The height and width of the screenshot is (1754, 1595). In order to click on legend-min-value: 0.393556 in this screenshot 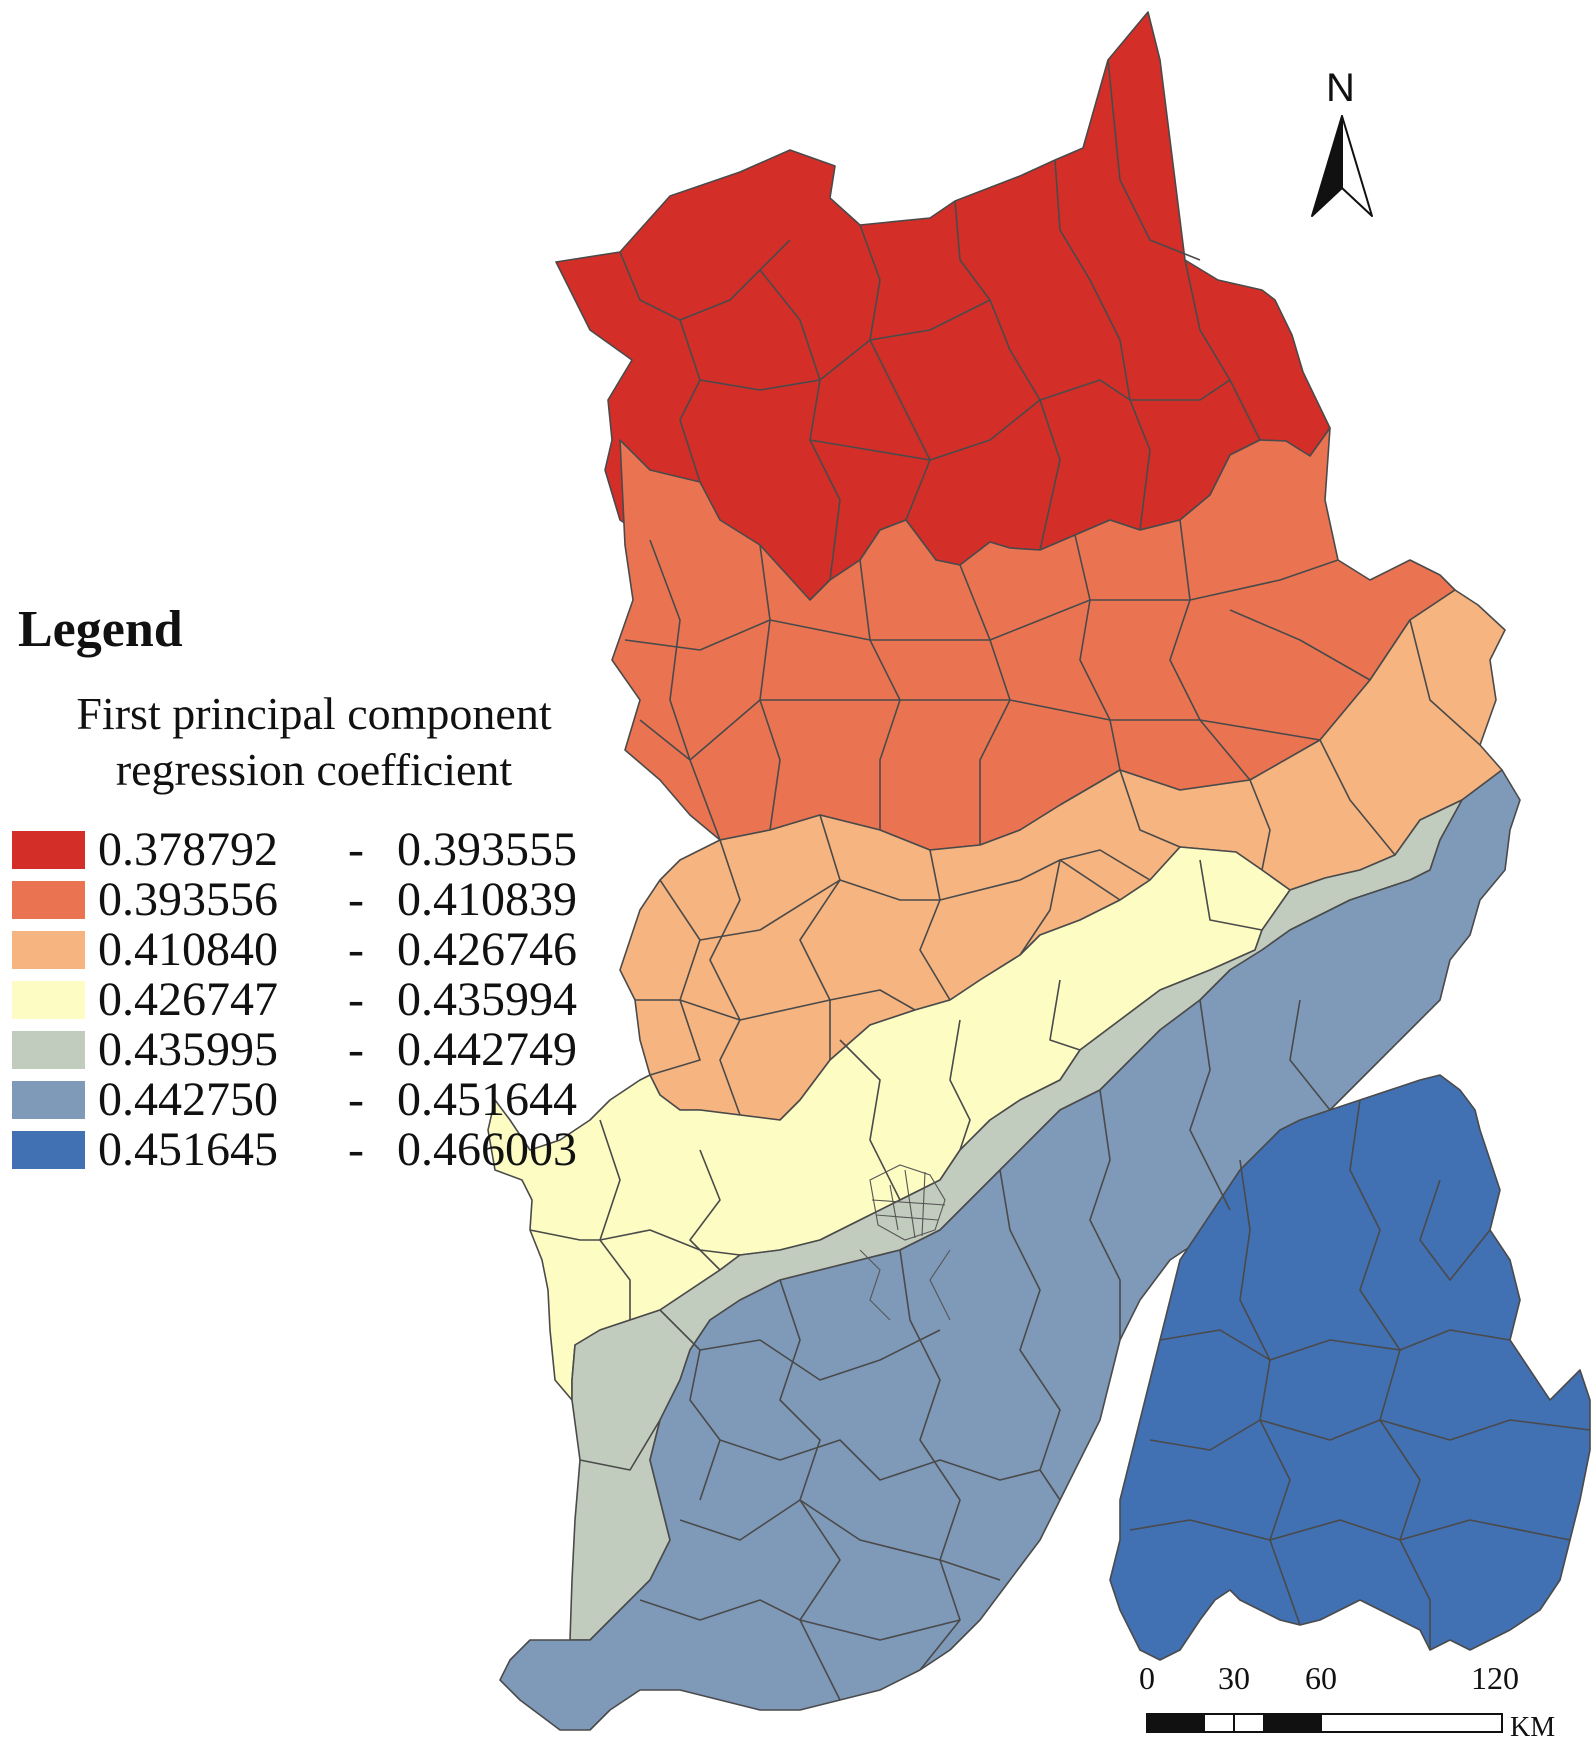, I will do `click(188, 899)`.